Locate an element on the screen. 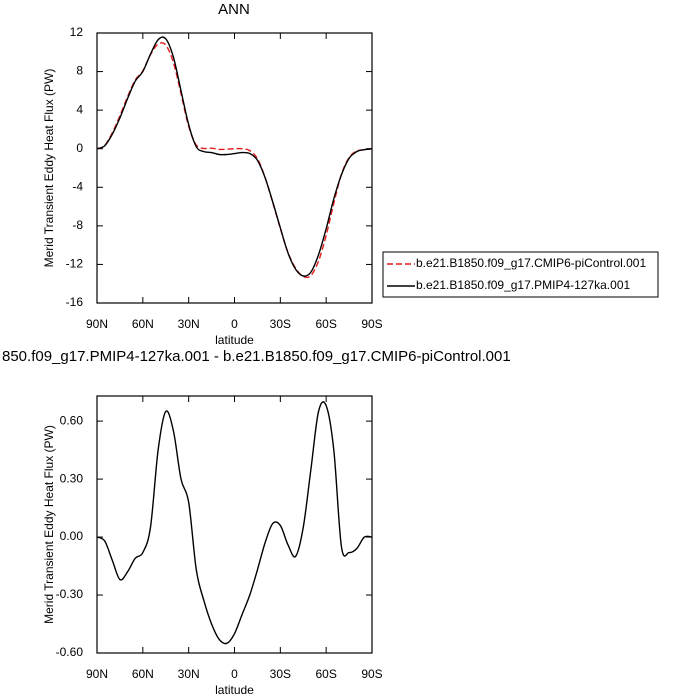  chart-title: ANN is located at coordinates (234, 9).